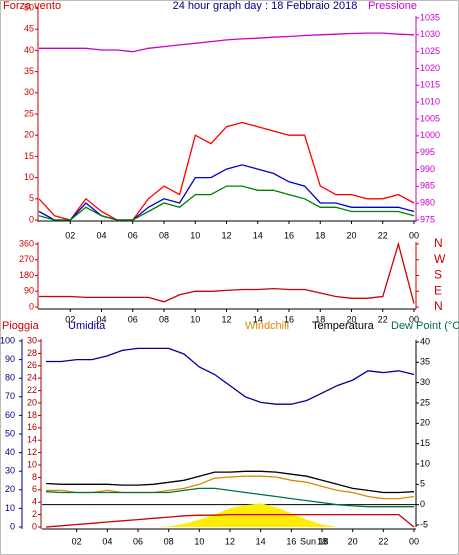 This screenshot has height=555, width=459. I want to click on legend-label: Temperatura, so click(343, 326).